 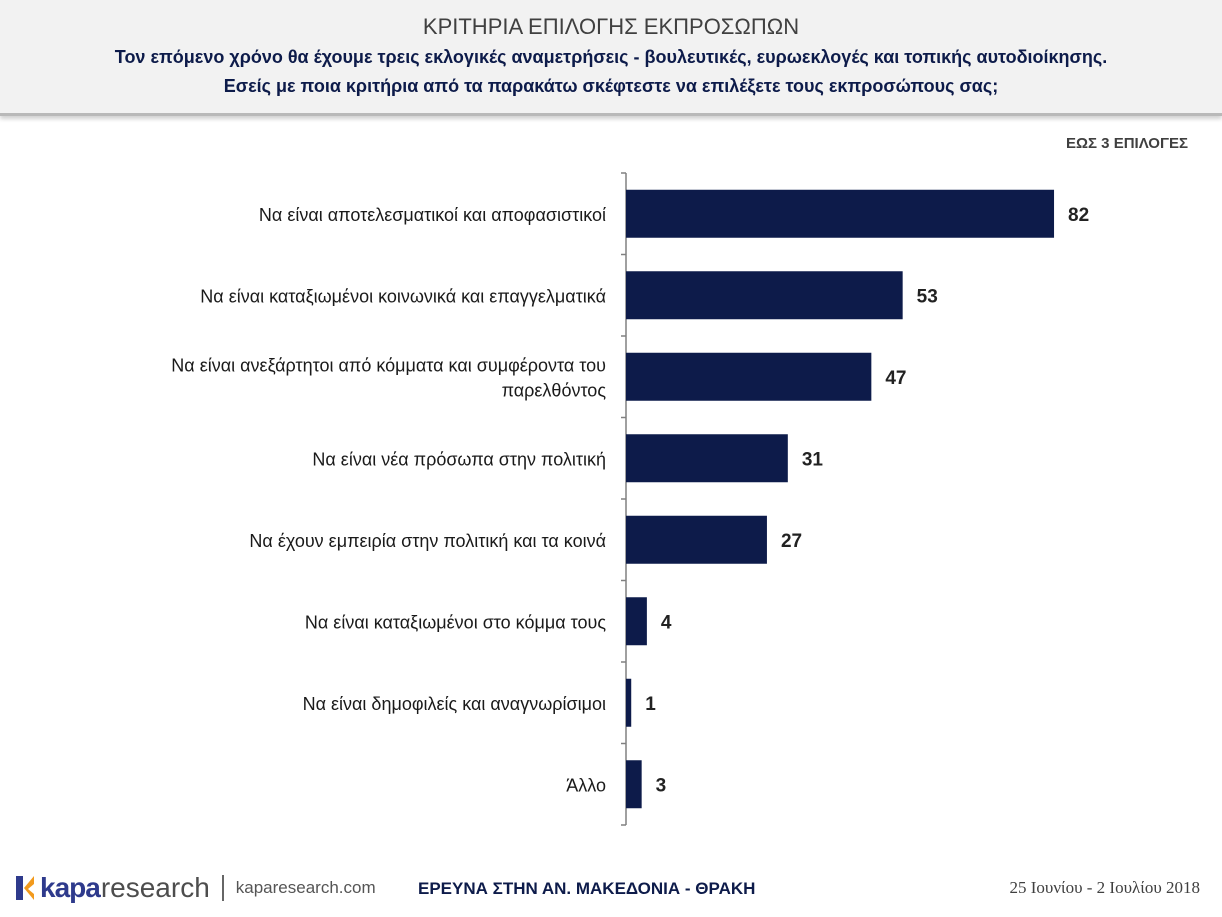 What do you see at coordinates (155, 887) in the screenshot?
I see `brand-research: research` at bounding box center [155, 887].